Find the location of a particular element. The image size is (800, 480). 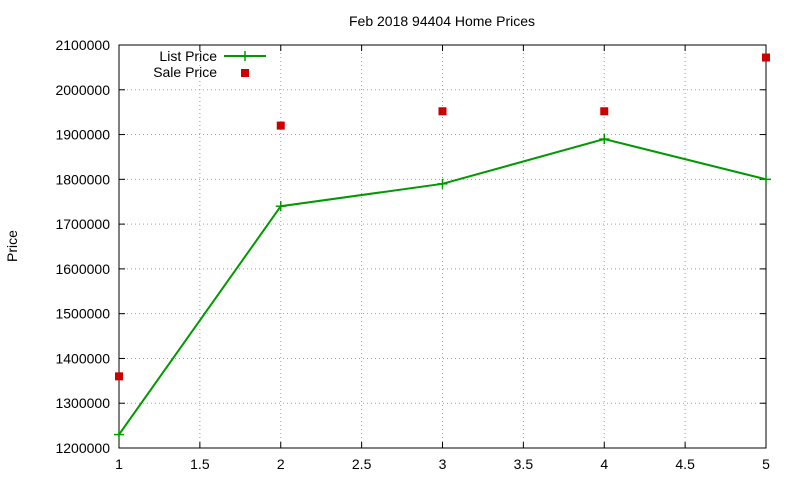

chart-title: Feb 2018 94404 Home Prices is located at coordinates (442, 21).